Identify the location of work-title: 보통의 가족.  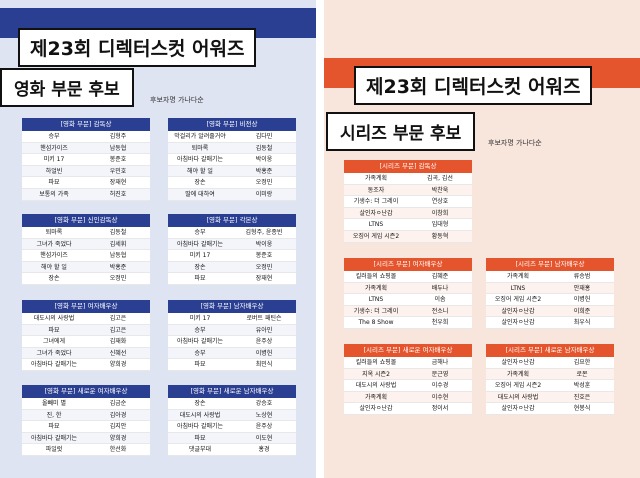
(54, 194).